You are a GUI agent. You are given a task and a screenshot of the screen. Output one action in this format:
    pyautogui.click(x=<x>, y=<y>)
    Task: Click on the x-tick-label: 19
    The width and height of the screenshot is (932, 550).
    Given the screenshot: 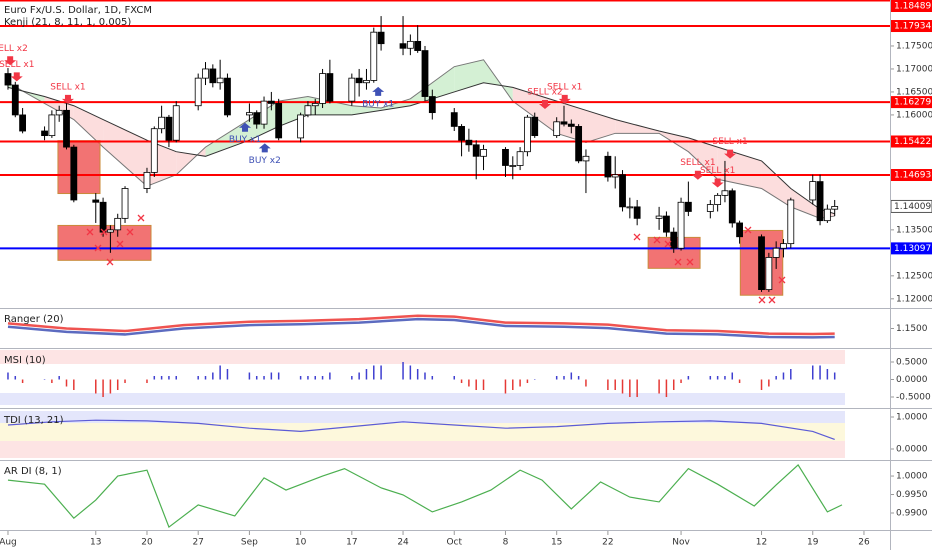 What is the action you would take?
    pyautogui.click(x=813, y=543)
    